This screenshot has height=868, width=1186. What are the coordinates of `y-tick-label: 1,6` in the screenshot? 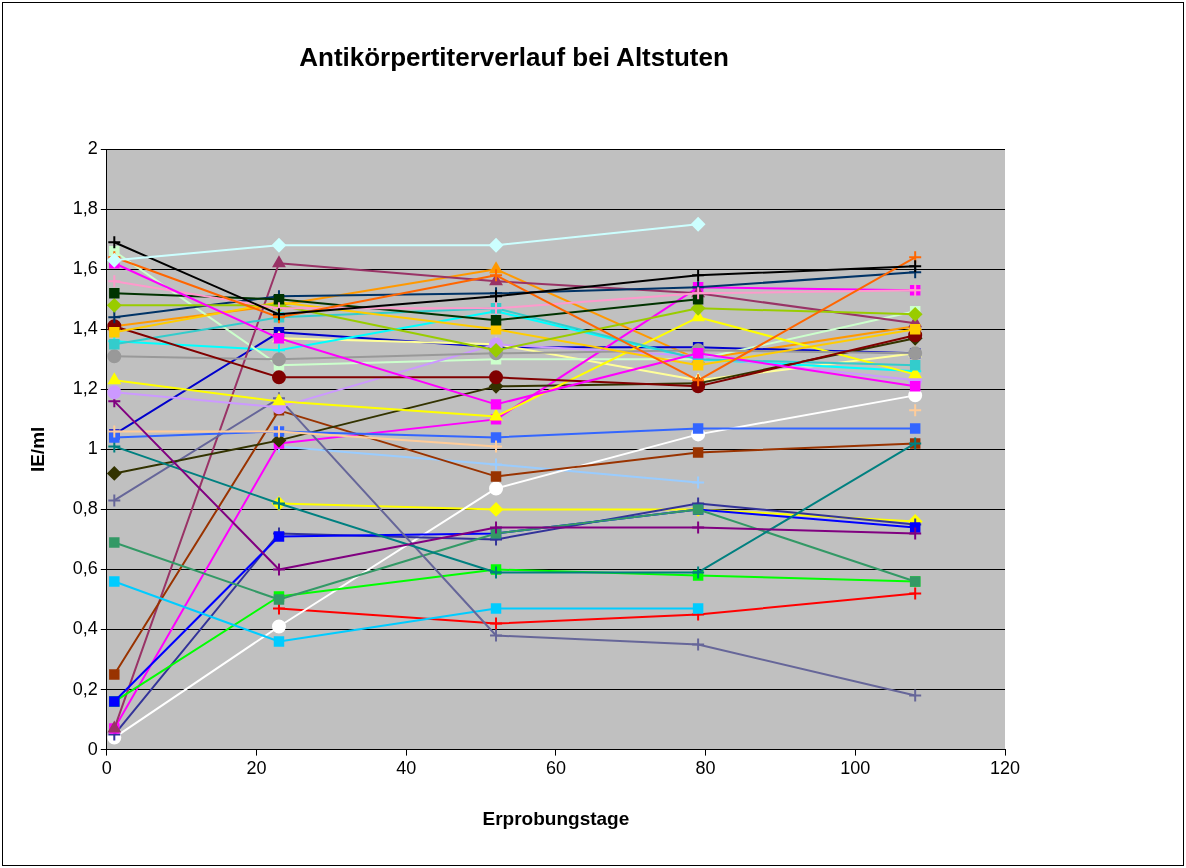 It's located at (85, 268).